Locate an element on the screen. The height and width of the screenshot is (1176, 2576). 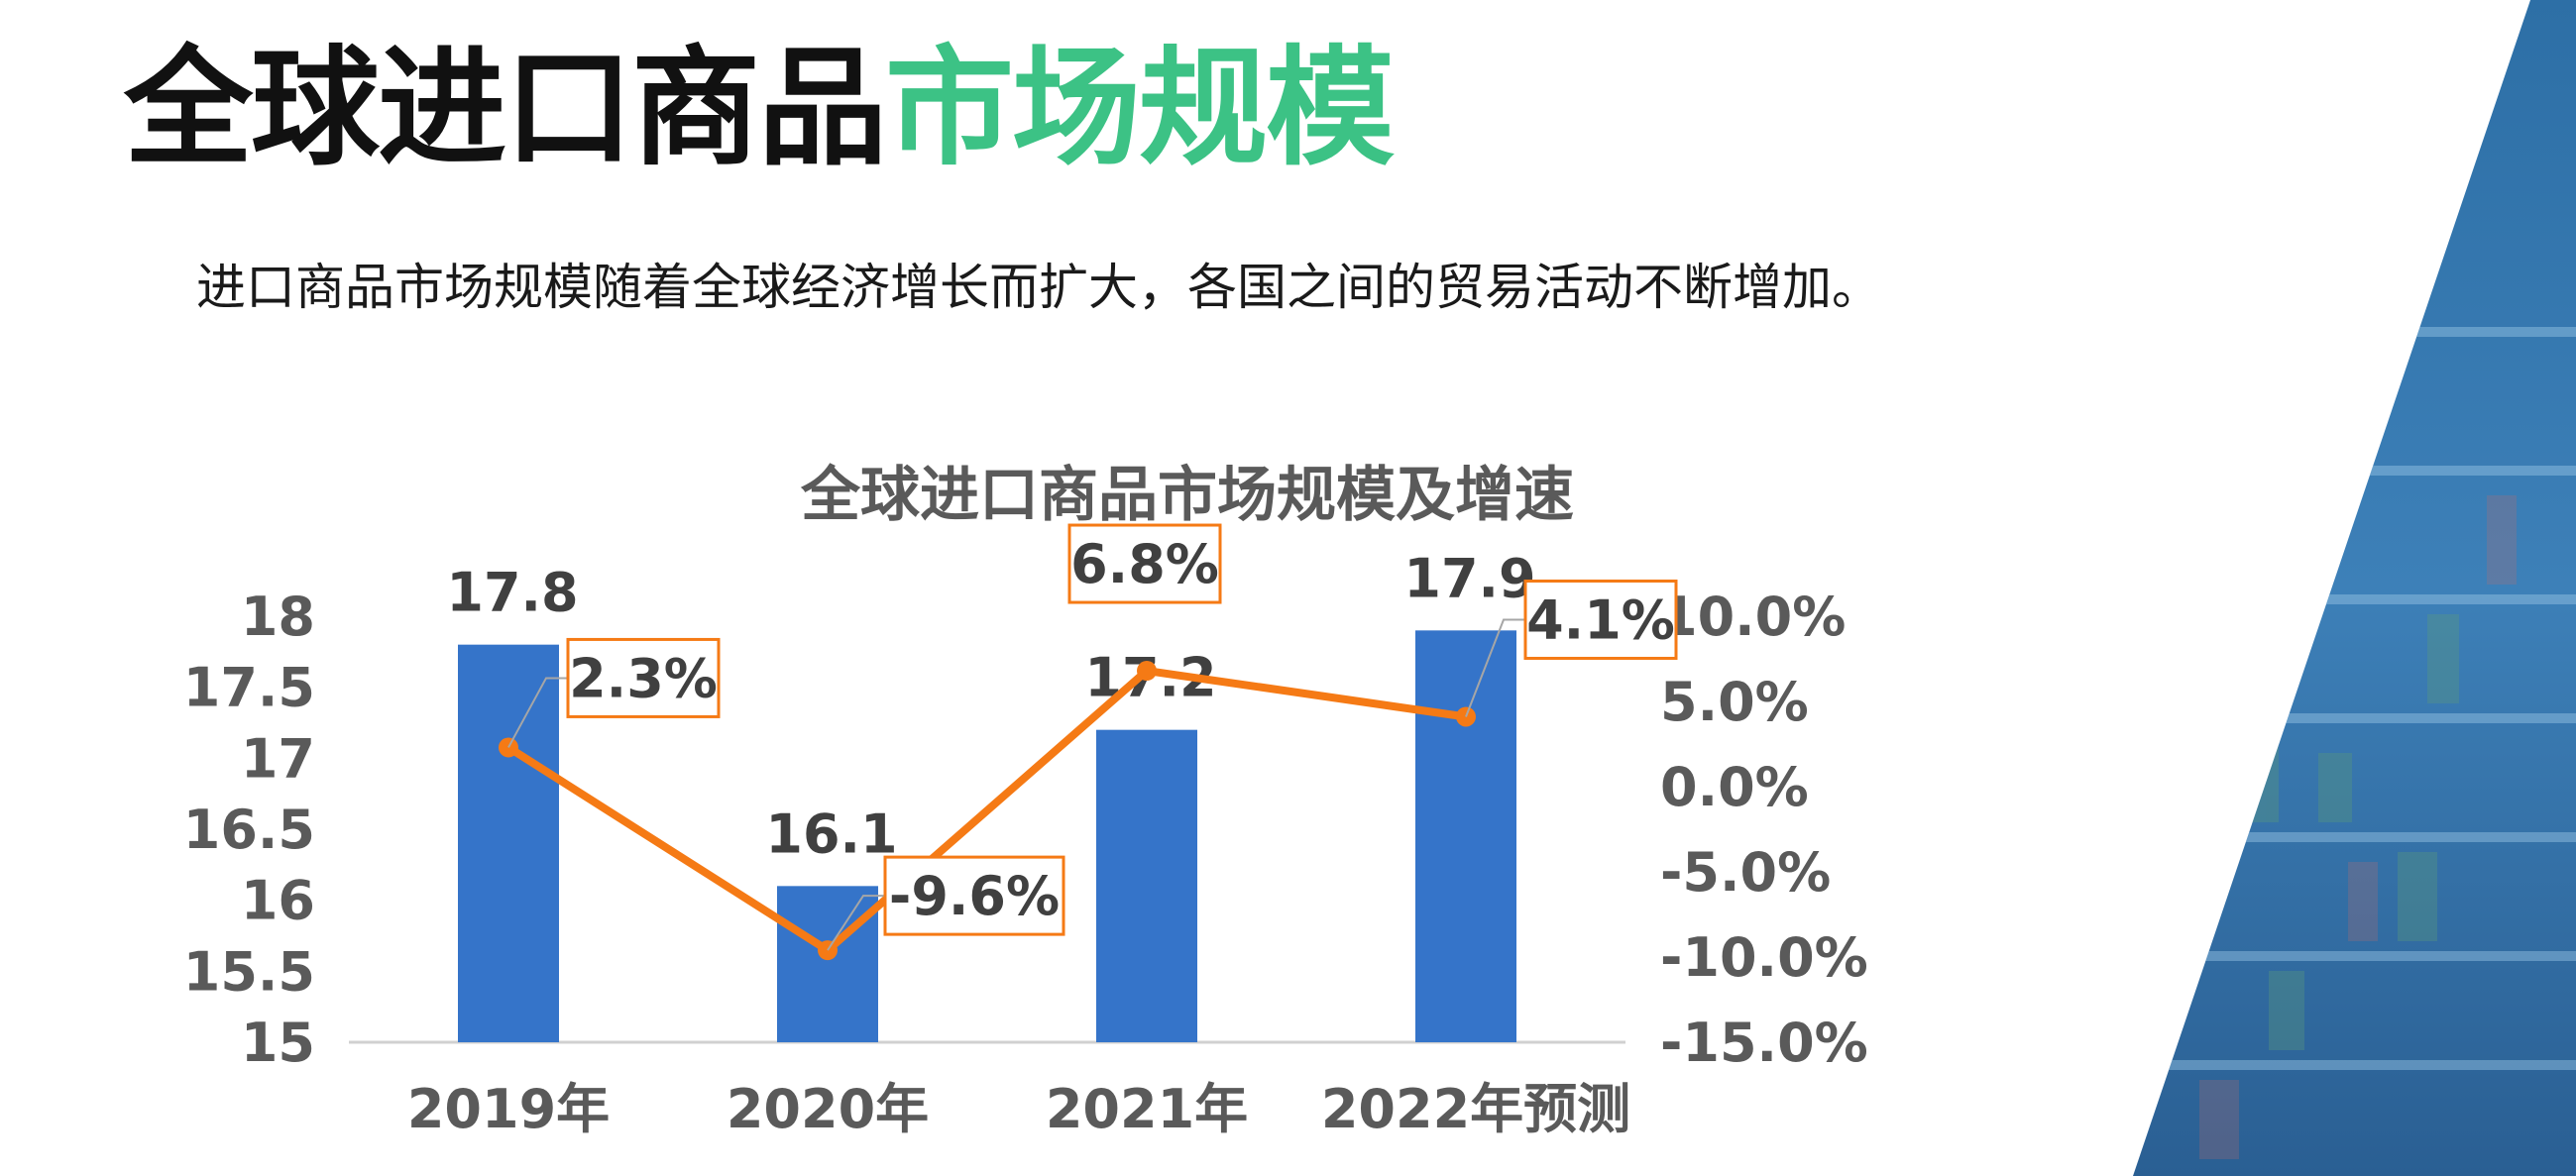
growth-point is located at coordinates (1147, 671).